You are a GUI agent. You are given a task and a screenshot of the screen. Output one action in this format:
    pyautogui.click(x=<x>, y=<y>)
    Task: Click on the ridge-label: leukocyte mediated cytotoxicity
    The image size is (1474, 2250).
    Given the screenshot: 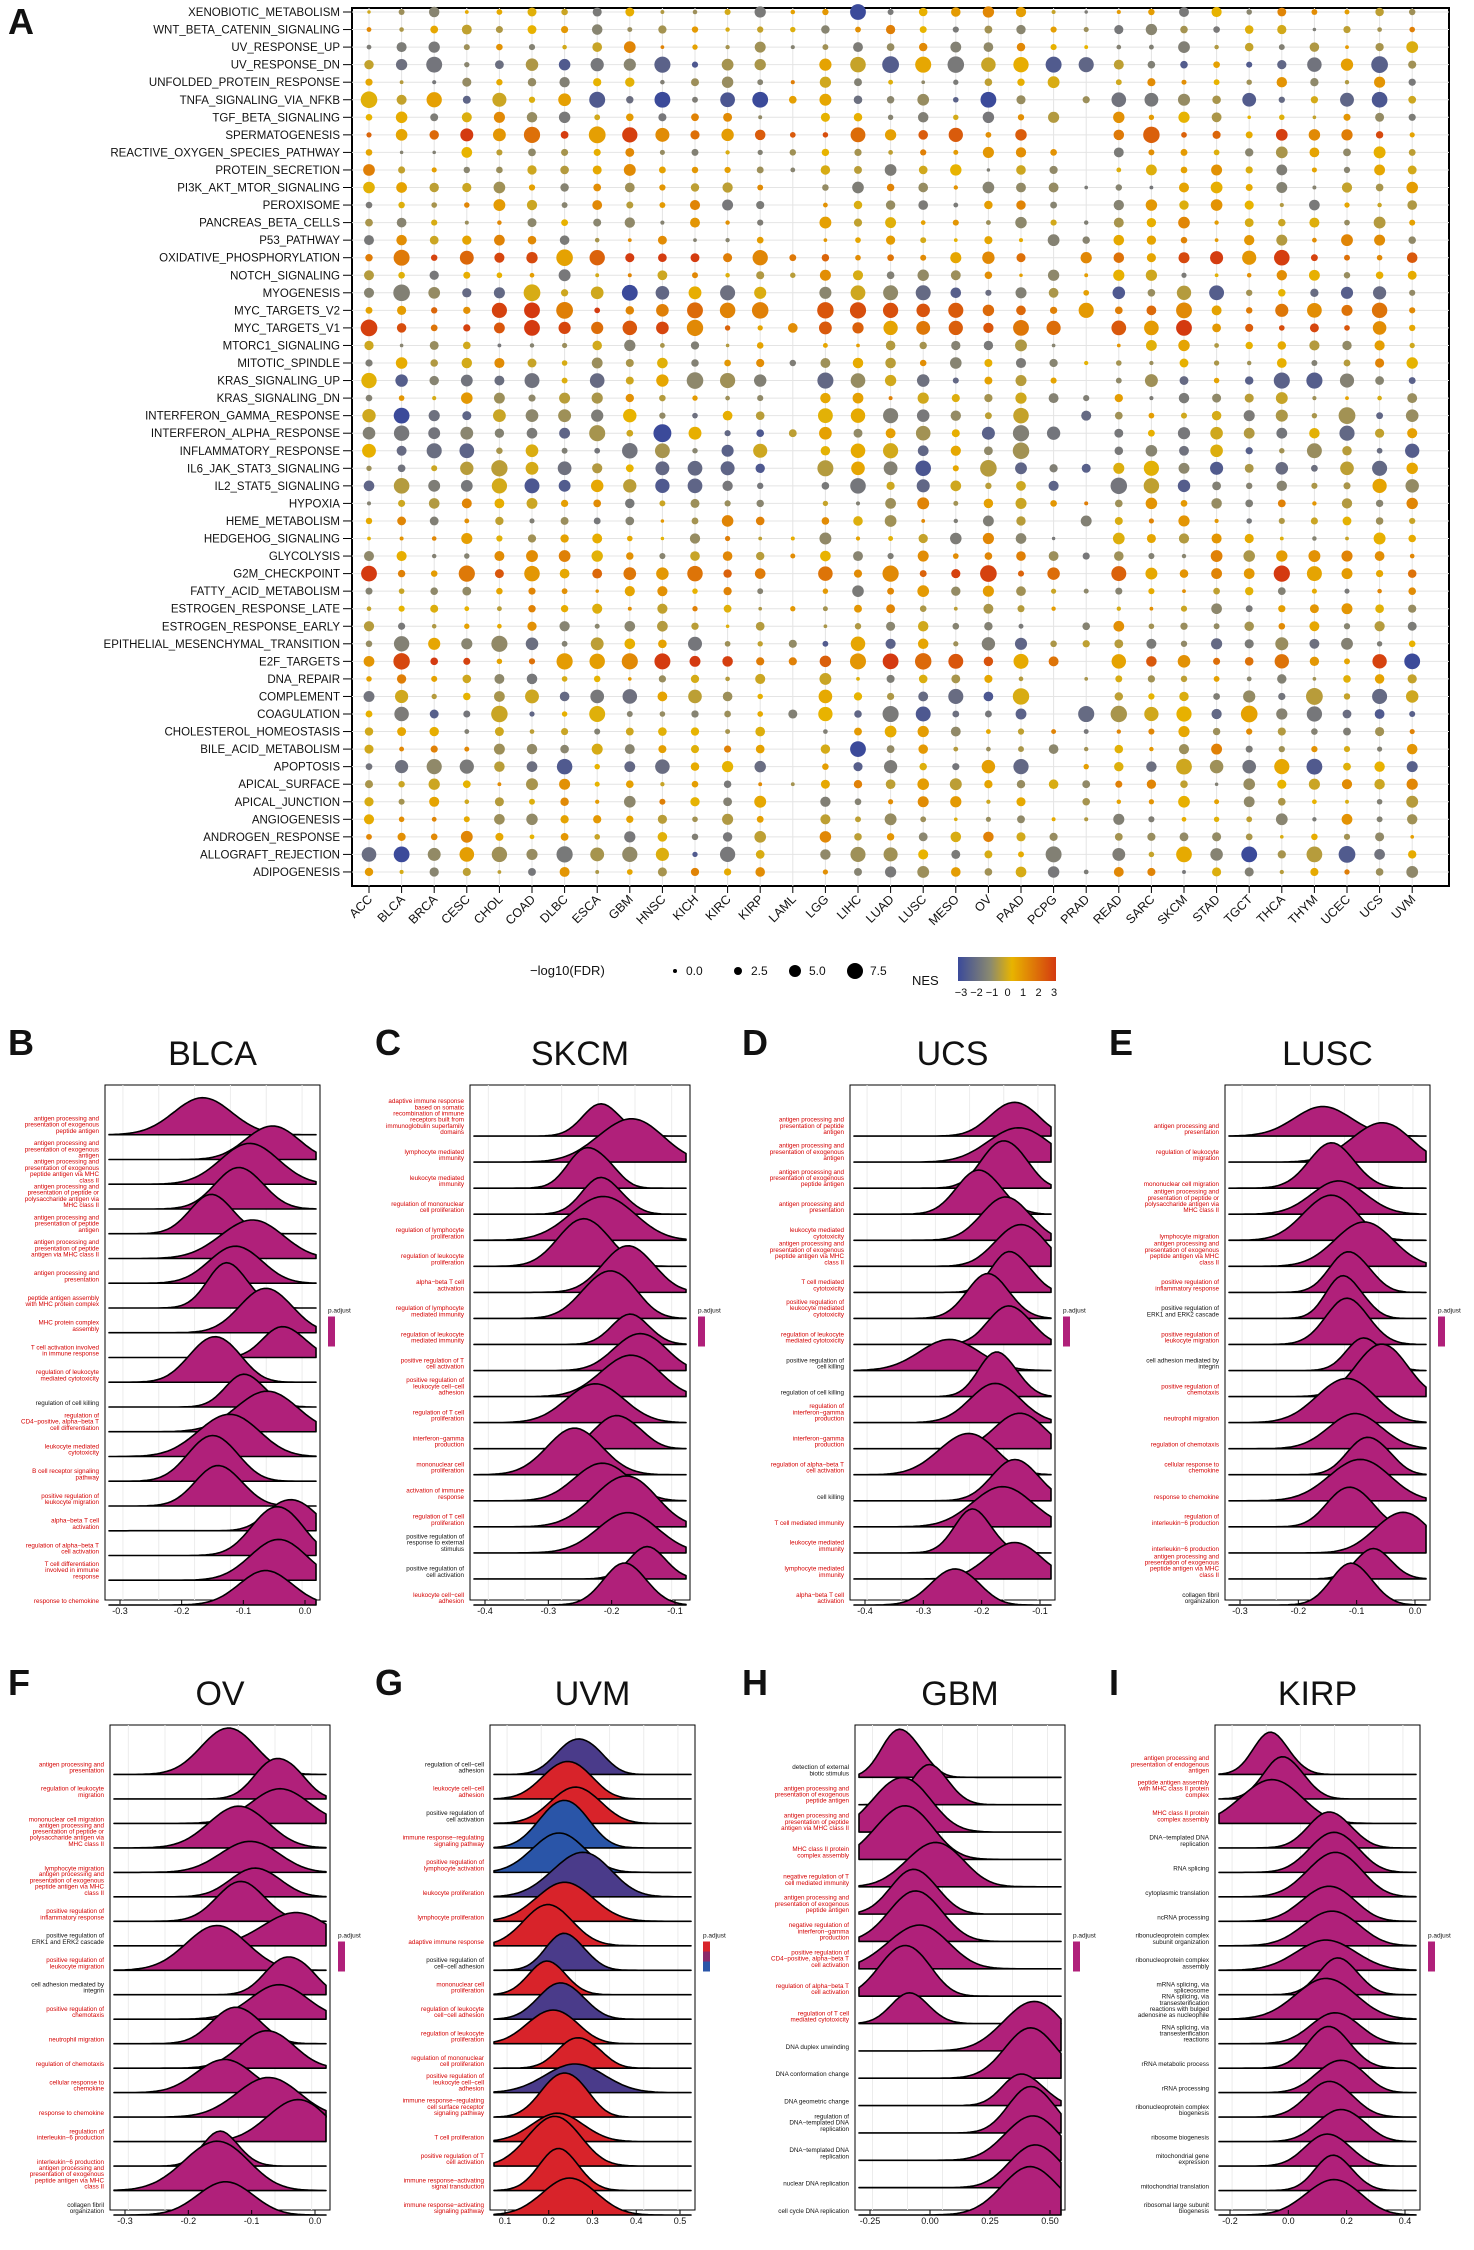 What is the action you would take?
    pyautogui.click(x=72, y=1449)
    